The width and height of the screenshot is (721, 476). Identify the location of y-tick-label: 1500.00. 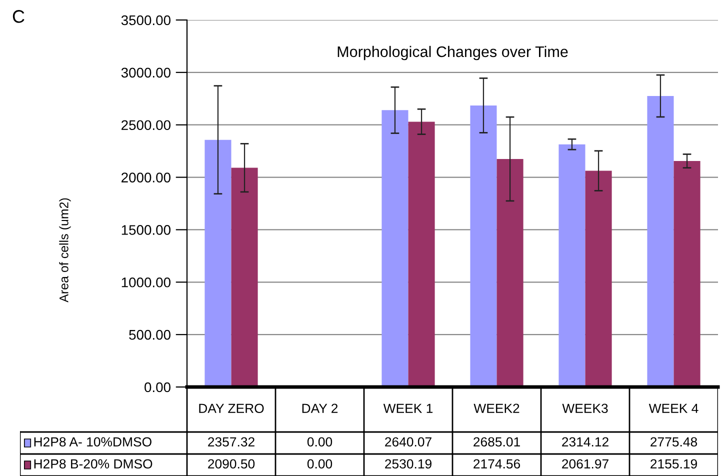
(146, 230).